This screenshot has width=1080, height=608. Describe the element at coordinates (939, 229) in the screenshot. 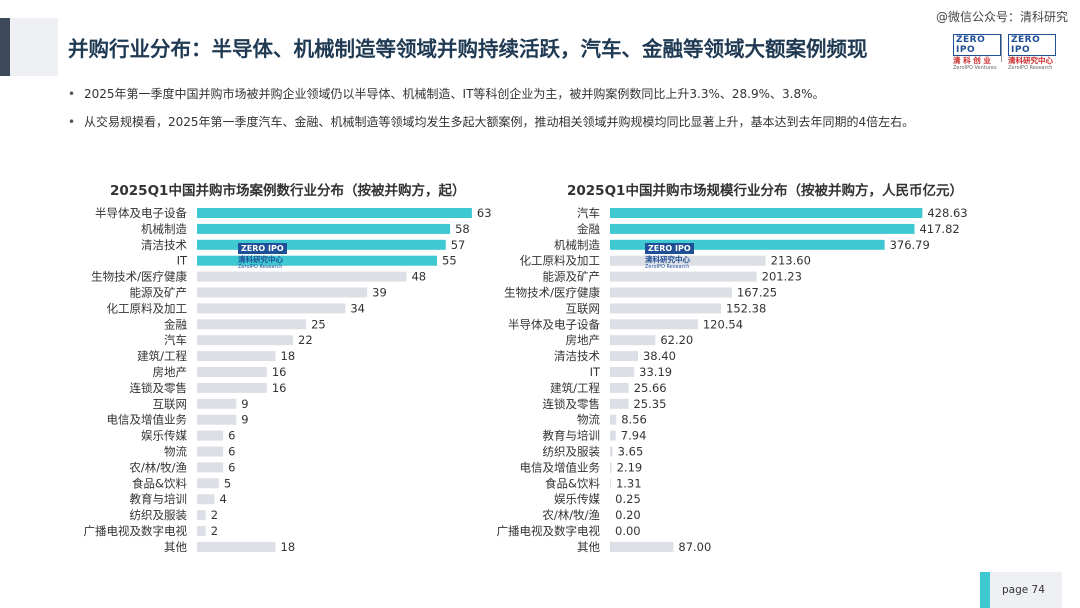

I see `right-value-label-1: 417.82` at that location.